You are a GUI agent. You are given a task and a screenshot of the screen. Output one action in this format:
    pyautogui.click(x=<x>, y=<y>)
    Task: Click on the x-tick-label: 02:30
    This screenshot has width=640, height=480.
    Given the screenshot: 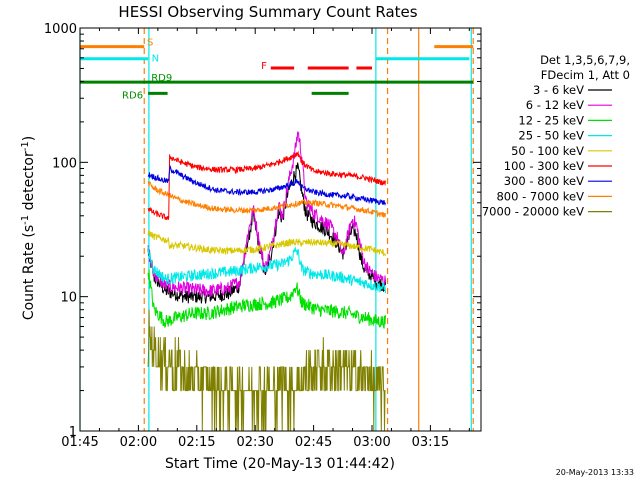 What is the action you would take?
    pyautogui.click(x=254, y=442)
    